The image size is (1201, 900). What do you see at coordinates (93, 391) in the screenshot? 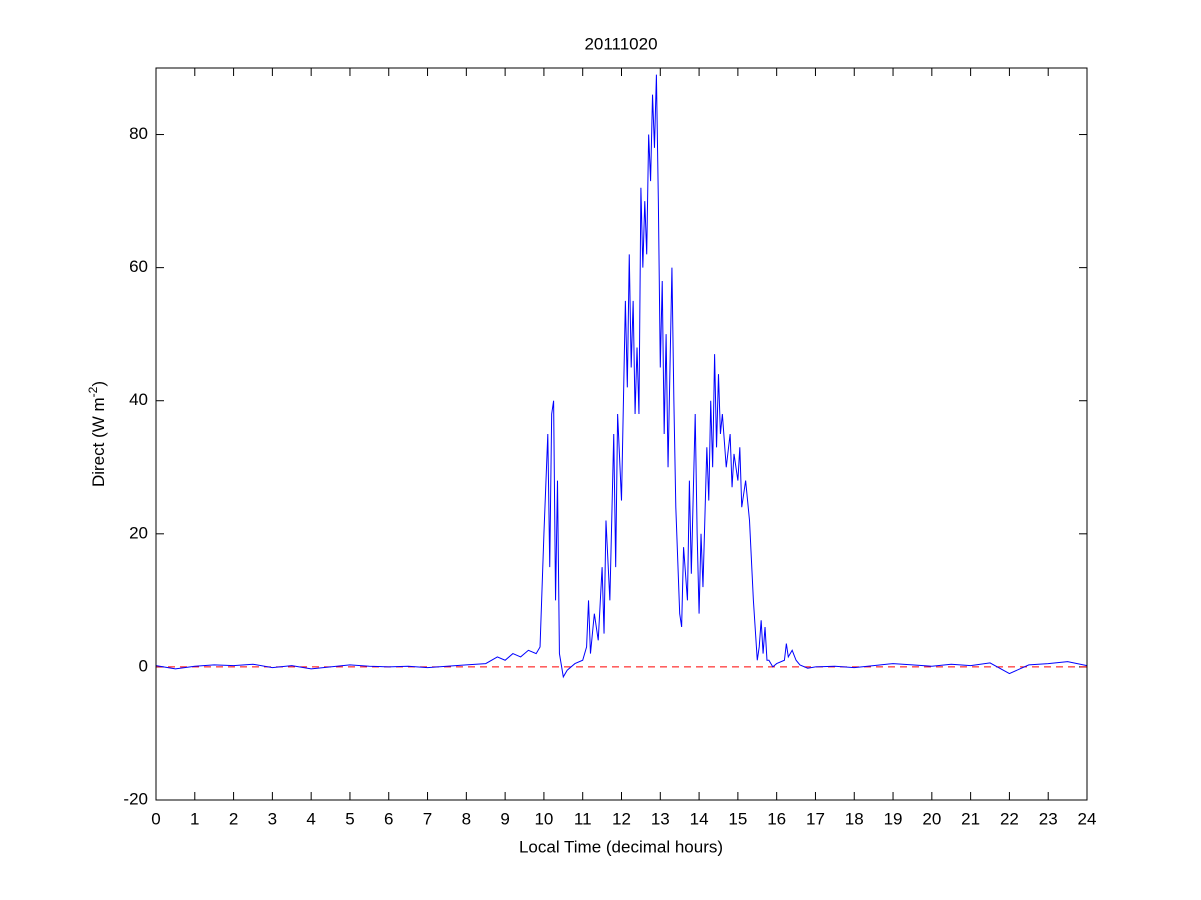
I see `y-label-sup: -2` at bounding box center [93, 391].